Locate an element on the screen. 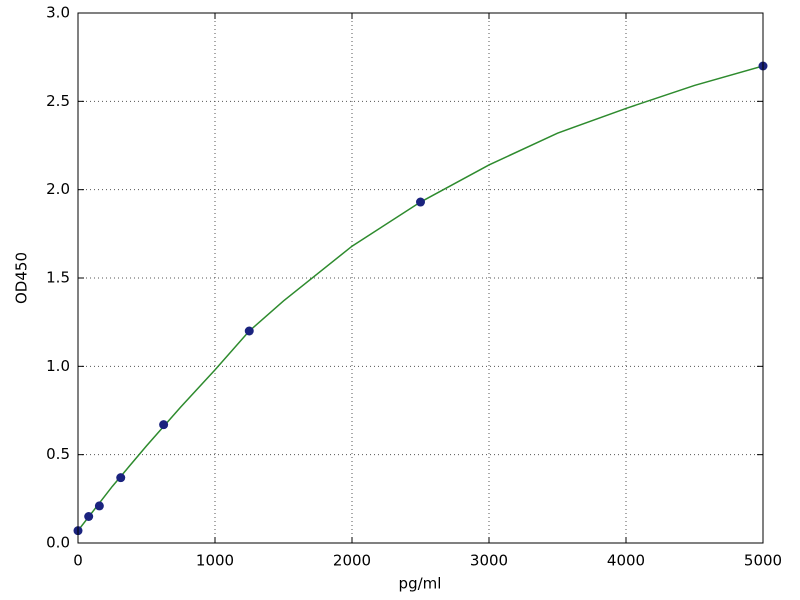 The image size is (800, 600). x-tick-label: 1000 is located at coordinates (215, 561).